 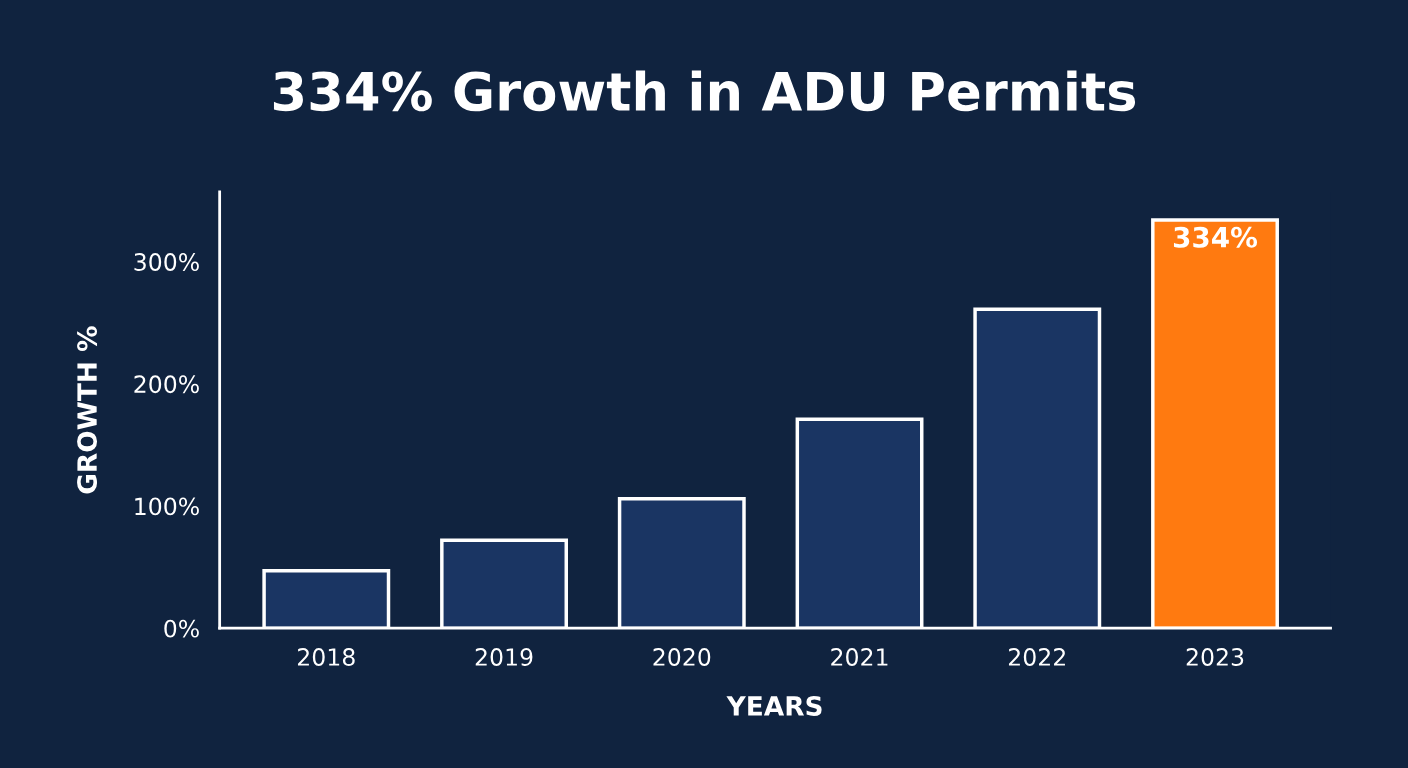 I want to click on y-axis-title: GROWTH %, so click(x=87, y=410).